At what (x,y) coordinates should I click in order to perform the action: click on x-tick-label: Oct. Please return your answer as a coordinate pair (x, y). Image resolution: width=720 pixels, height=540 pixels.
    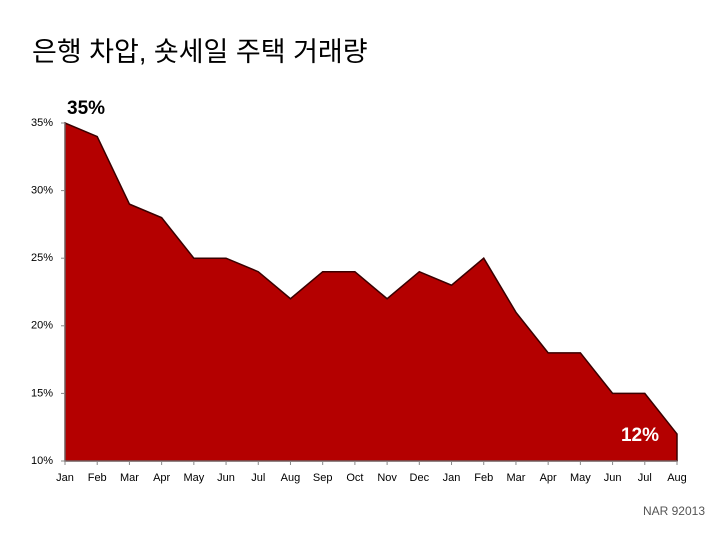
    Looking at the image, I should click on (354, 478).